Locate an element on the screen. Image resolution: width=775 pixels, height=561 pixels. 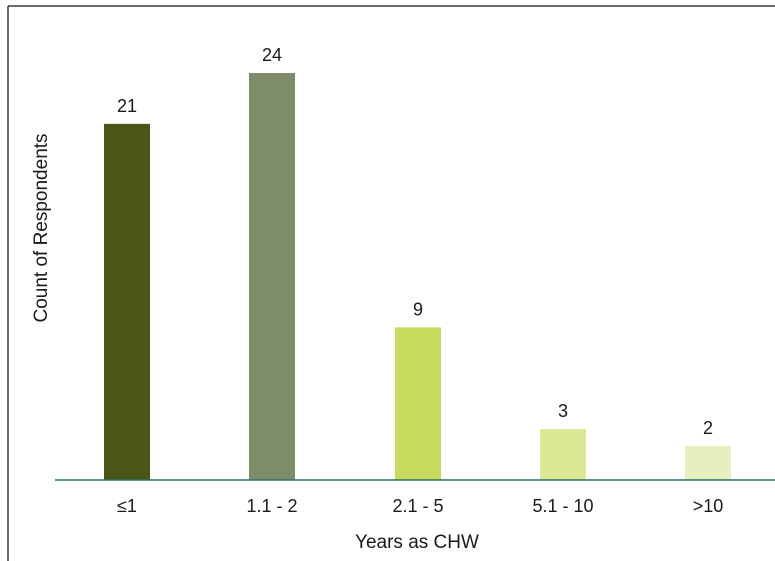
x-tick-labels-group: ≤1 1.1 - 2 2.1 - 5 5.1 - 10 >10 is located at coordinates (420, 506).